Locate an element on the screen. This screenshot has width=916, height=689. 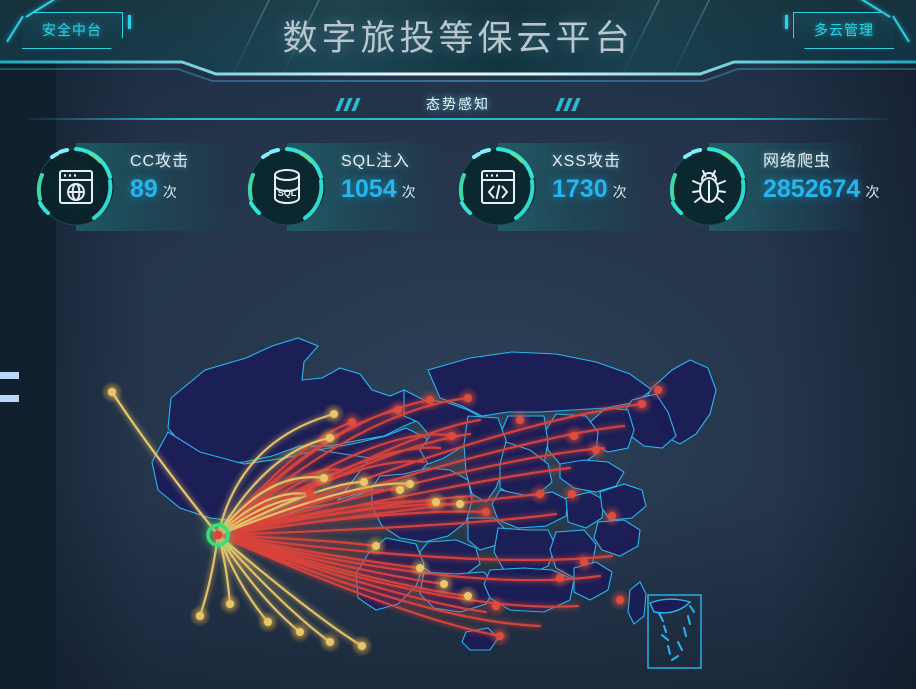
stat-card-value-row: 89 次 is located at coordinates (186, 191).